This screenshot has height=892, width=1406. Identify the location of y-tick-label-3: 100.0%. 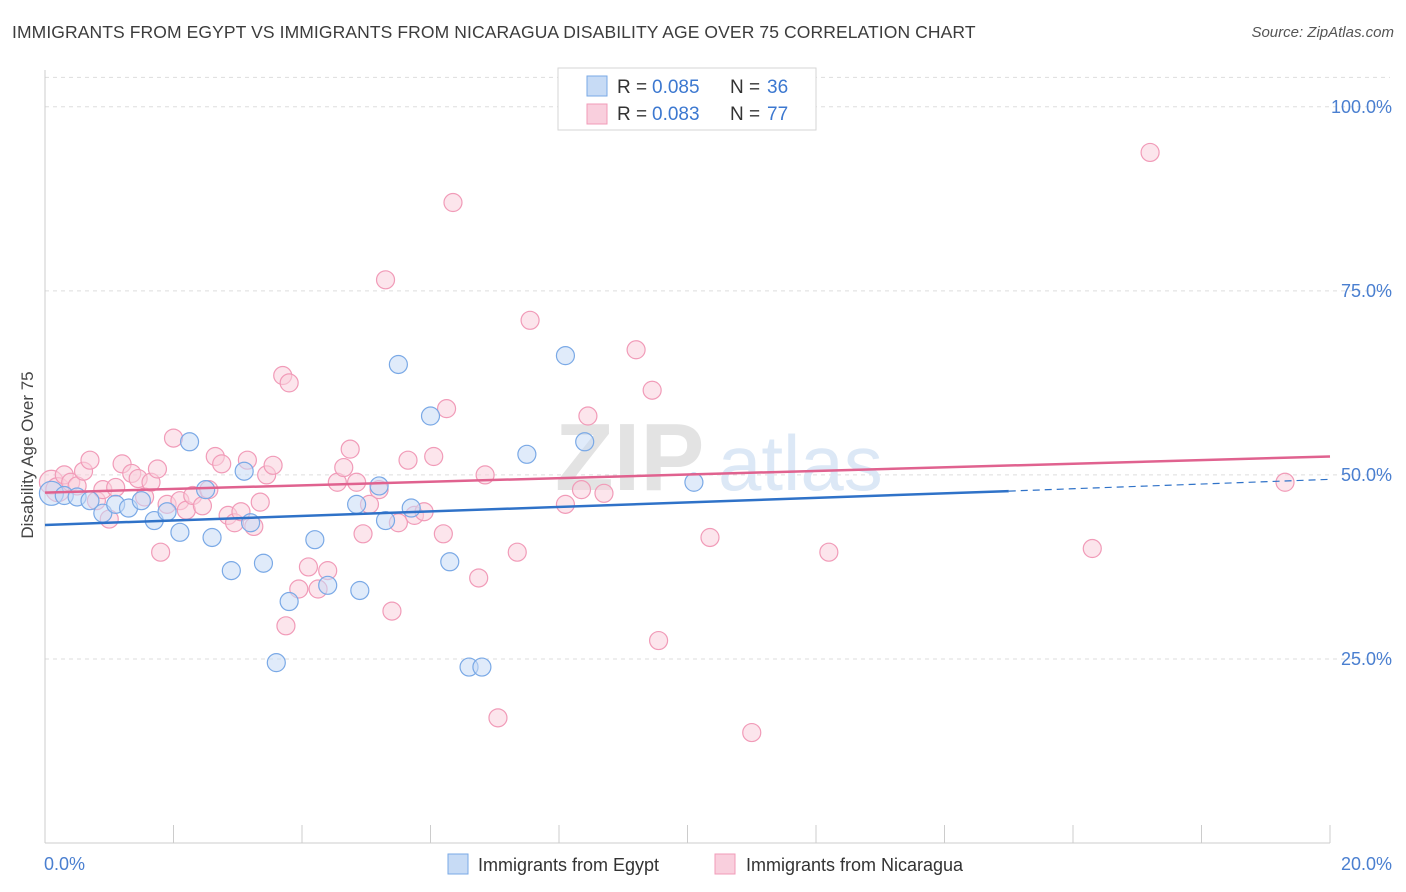
(1361, 107).